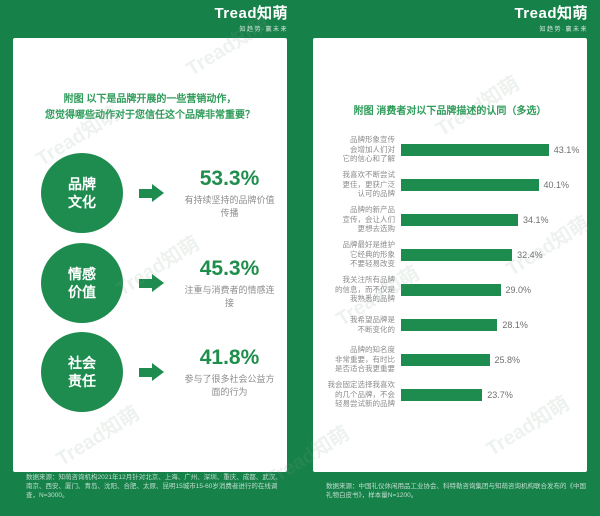 This screenshot has height=516, width=600. I want to click on bar-label: 品牌形象宣传 会增加人们对 它的信心和了解, so click(369, 149).